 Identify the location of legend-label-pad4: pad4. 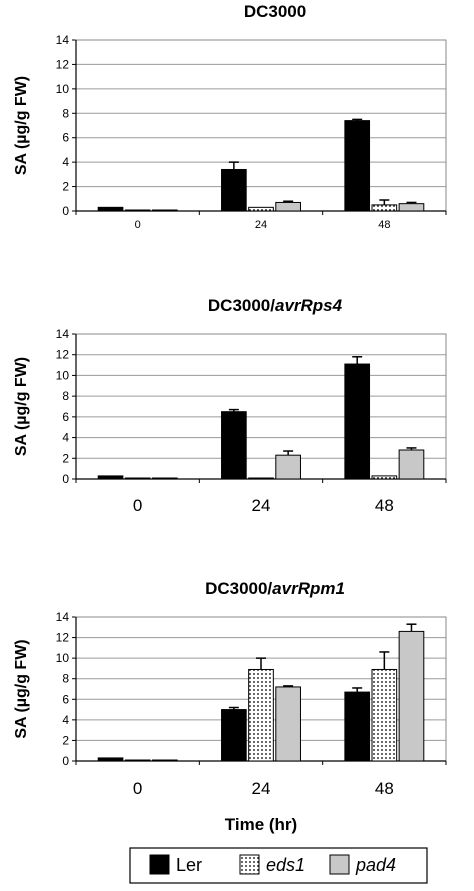
(375, 865).